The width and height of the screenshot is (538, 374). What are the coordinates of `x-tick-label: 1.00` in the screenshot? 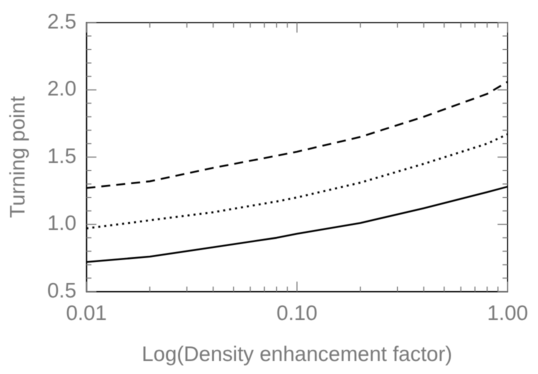 It's located at (507, 313).